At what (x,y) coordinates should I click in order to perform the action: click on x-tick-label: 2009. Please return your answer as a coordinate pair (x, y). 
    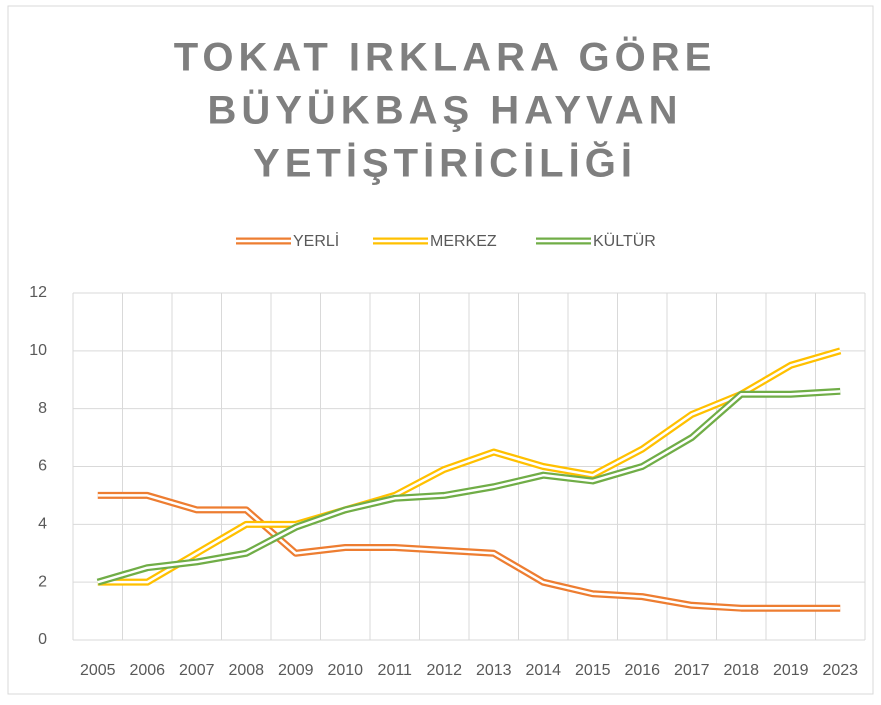
    Looking at the image, I should click on (296, 670).